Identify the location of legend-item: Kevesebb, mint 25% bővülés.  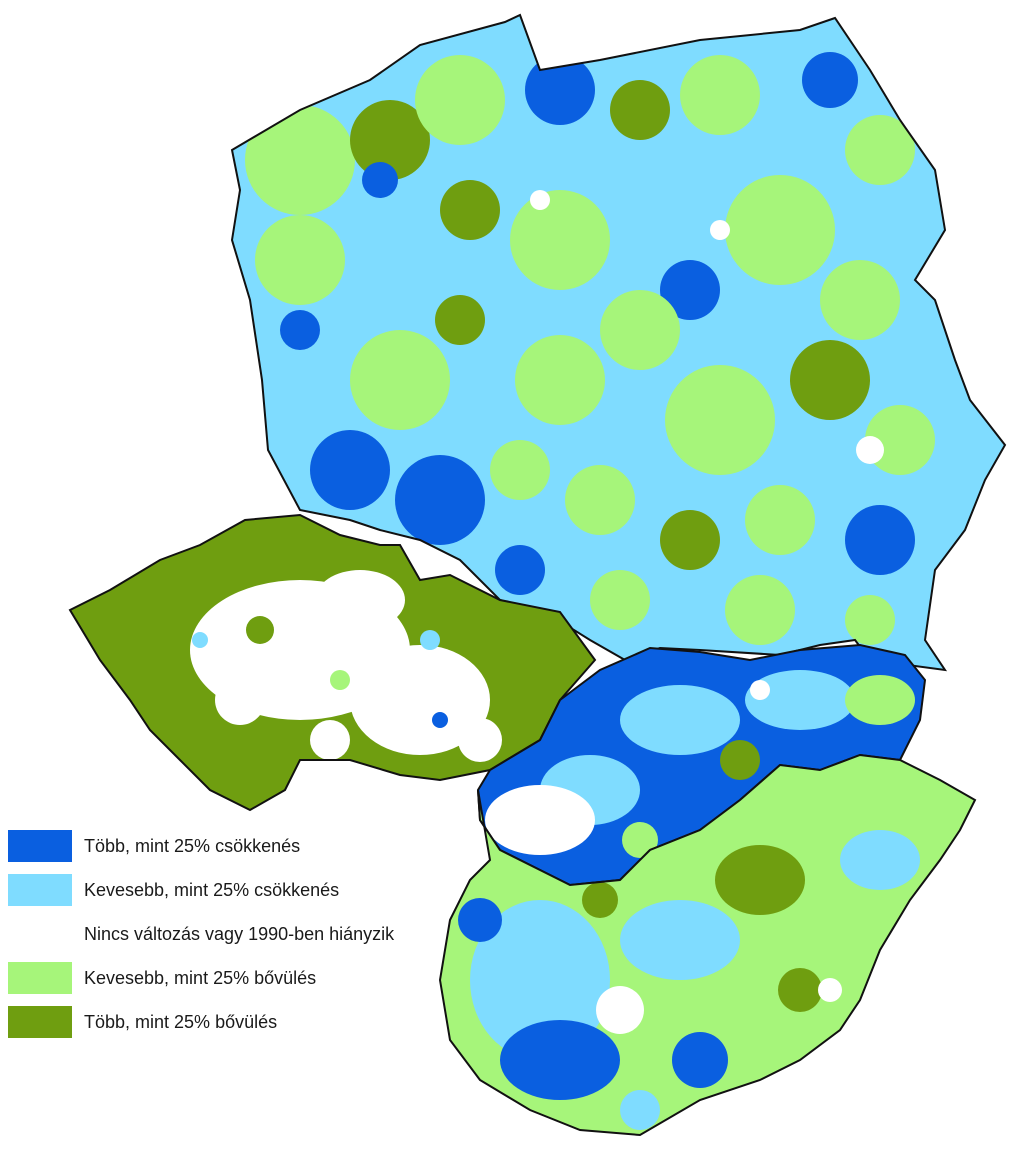
(243, 978).